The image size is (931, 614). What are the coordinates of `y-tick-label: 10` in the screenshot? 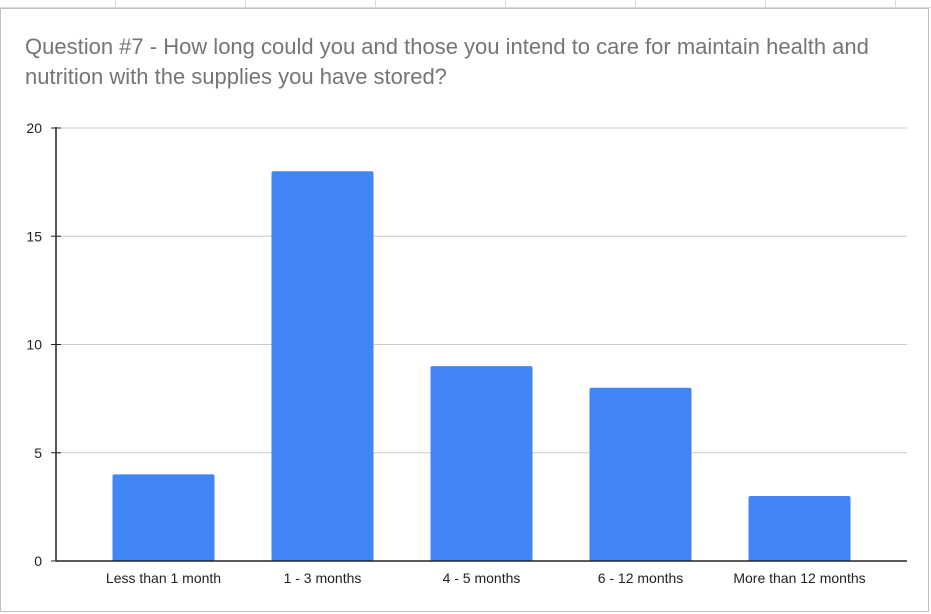 It's located at (34, 345).